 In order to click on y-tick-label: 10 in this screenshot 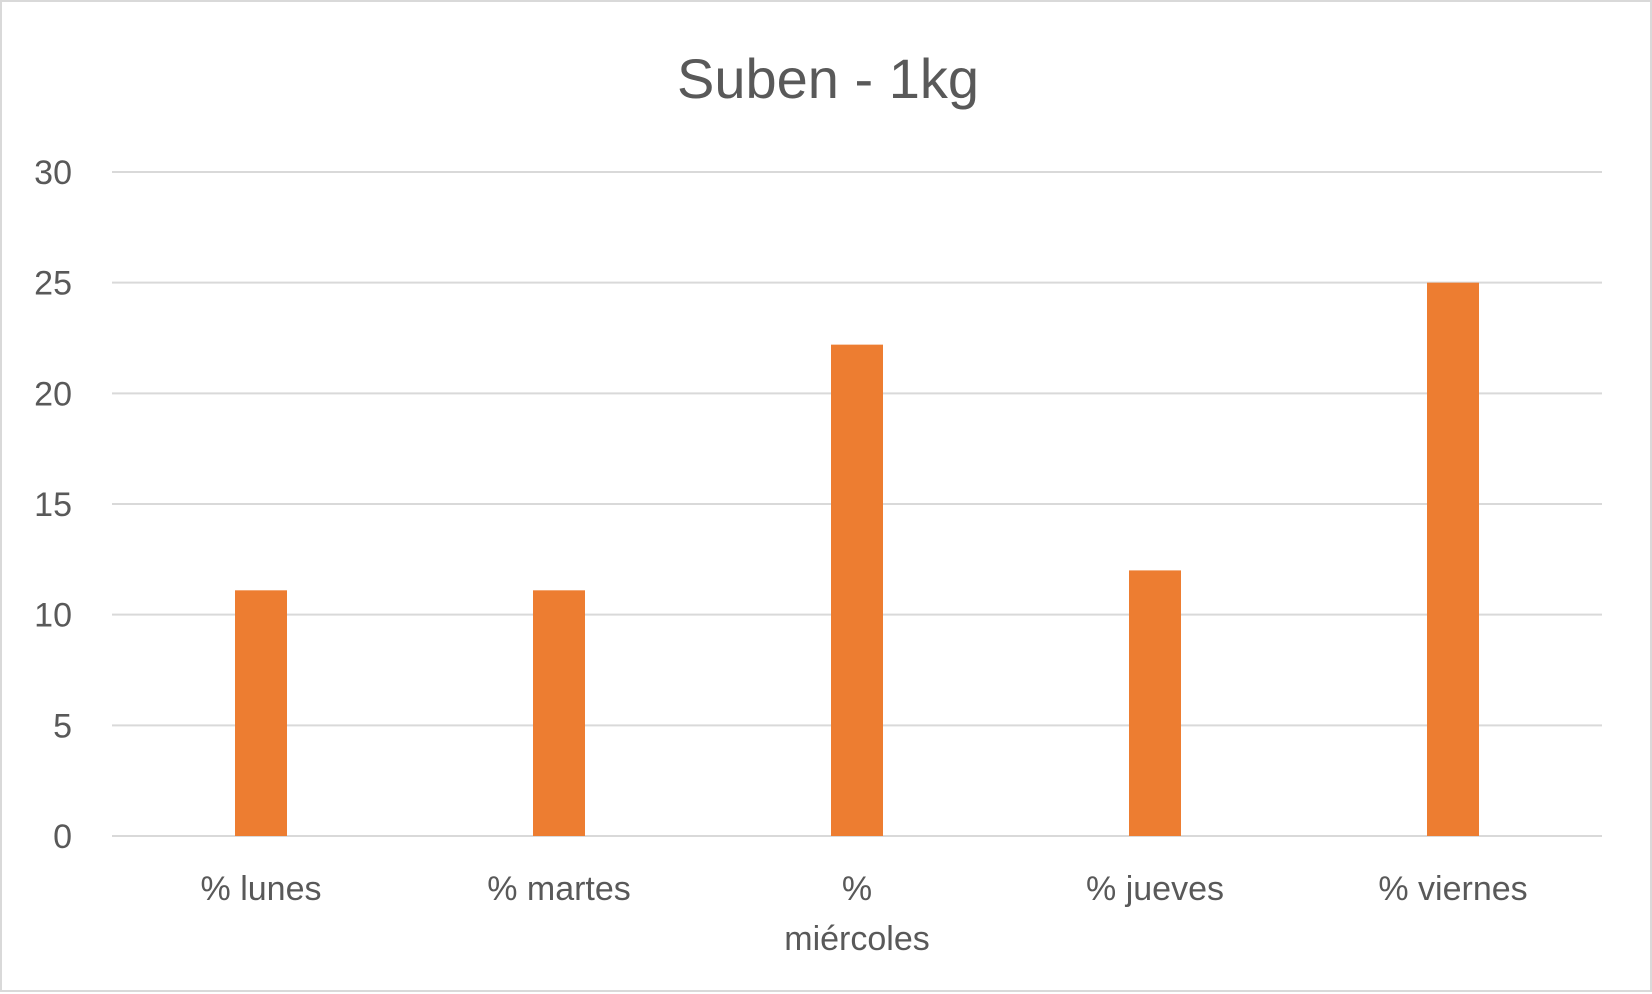, I will do `click(53, 616)`.